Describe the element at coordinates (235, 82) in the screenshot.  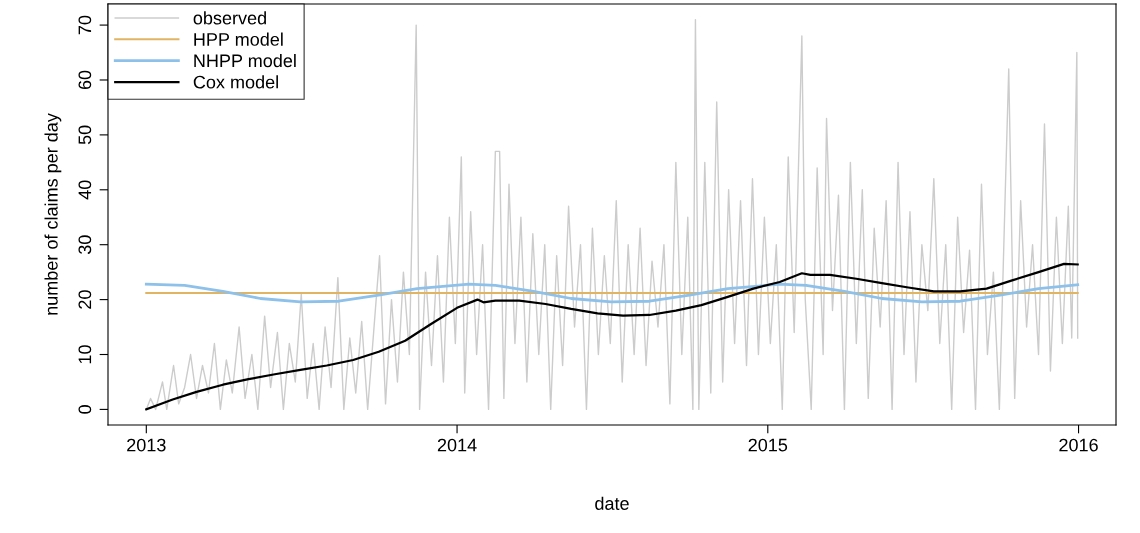
I see `legend-label: Cox model` at that location.